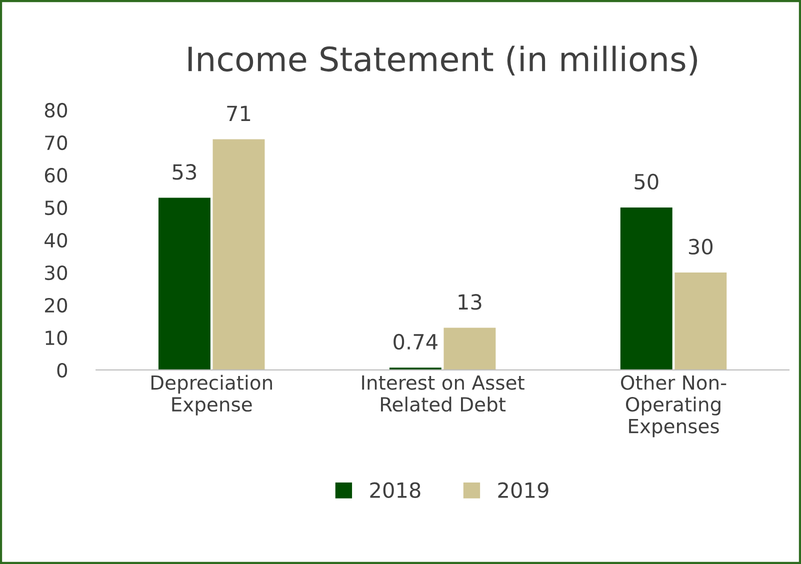 The height and width of the screenshot is (564, 801). What do you see at coordinates (57, 338) in the screenshot?
I see `y-tick-label: 10` at bounding box center [57, 338].